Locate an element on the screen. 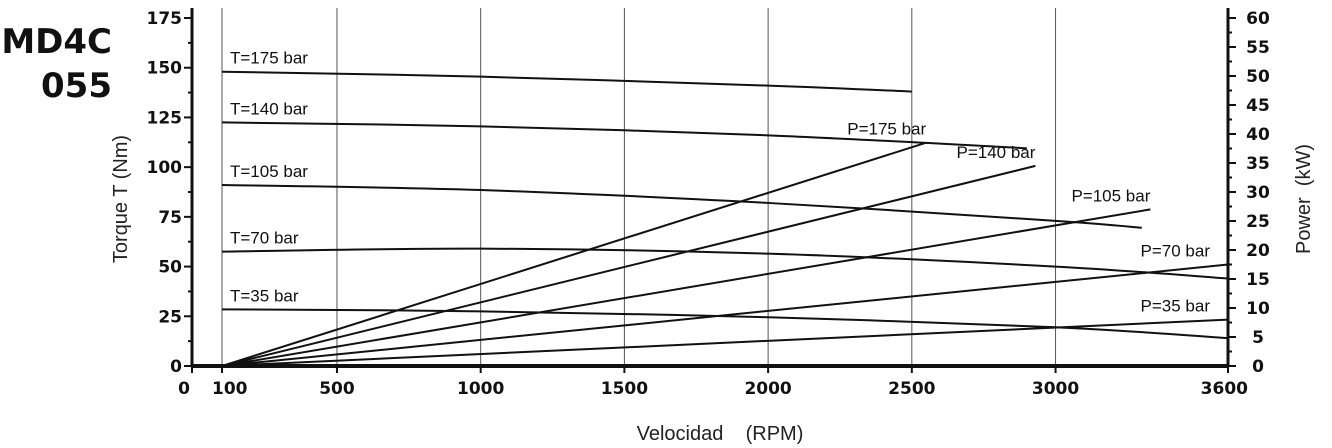 The image size is (1332, 448). x-tick-label: 3000 is located at coordinates (1055, 389).